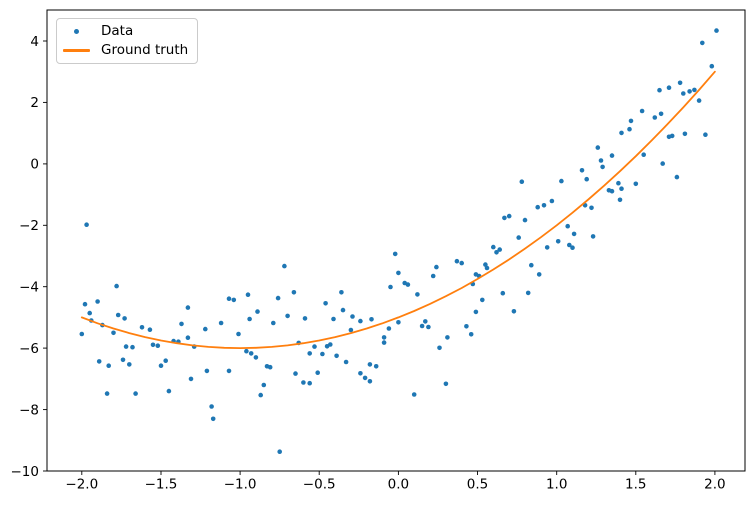  What do you see at coordinates (161, 485) in the screenshot?
I see `x-tick-label: −1.5` at bounding box center [161, 485].